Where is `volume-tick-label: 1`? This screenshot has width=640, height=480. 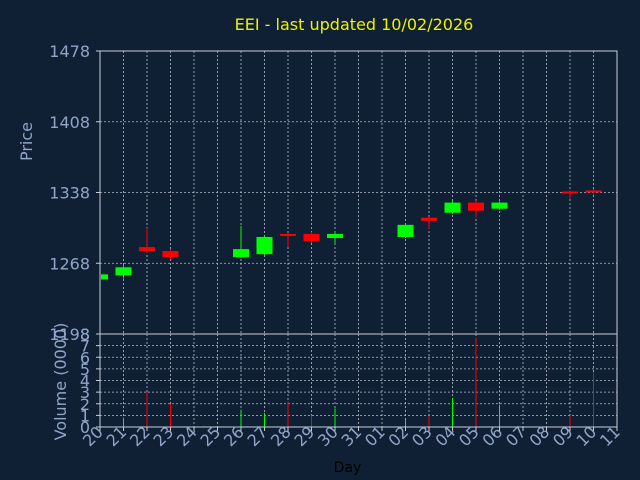
volume-tick-label: 1 is located at coordinates (85, 415).